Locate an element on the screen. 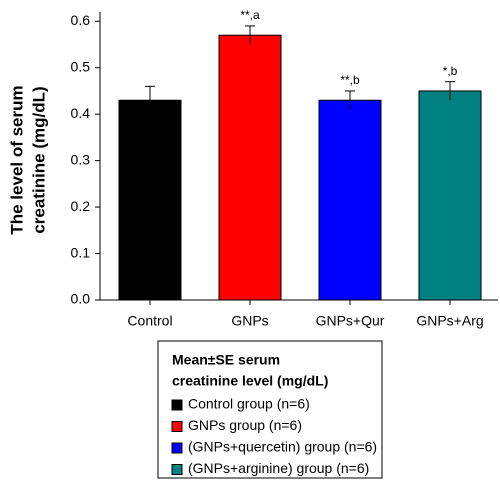 This screenshot has height=487, width=500. x-tick-label: GNPs+Qur is located at coordinates (350, 321).